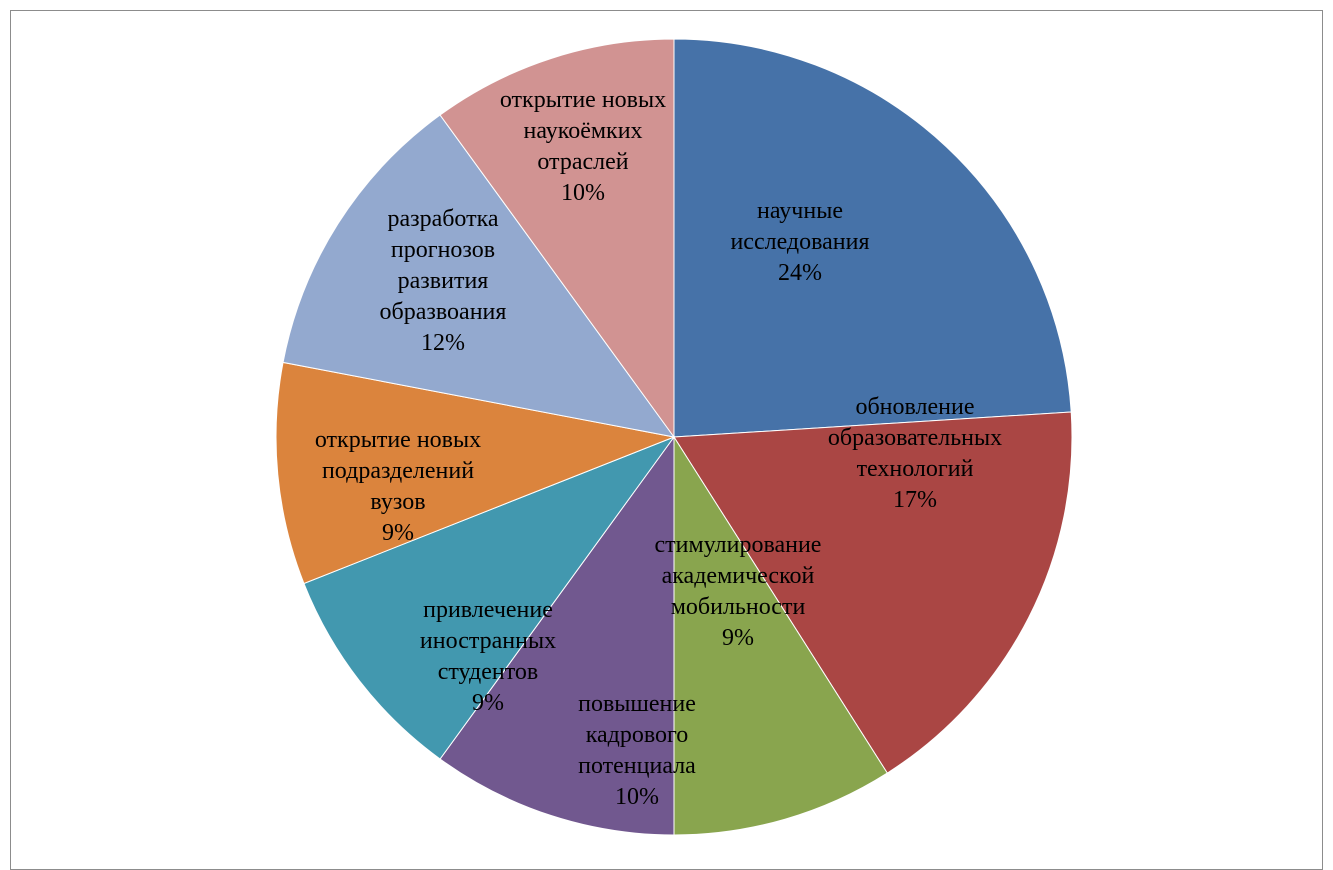 The height and width of the screenshot is (870, 1333). I want to click on slice-label-line: привлечение, so click(488, 610).